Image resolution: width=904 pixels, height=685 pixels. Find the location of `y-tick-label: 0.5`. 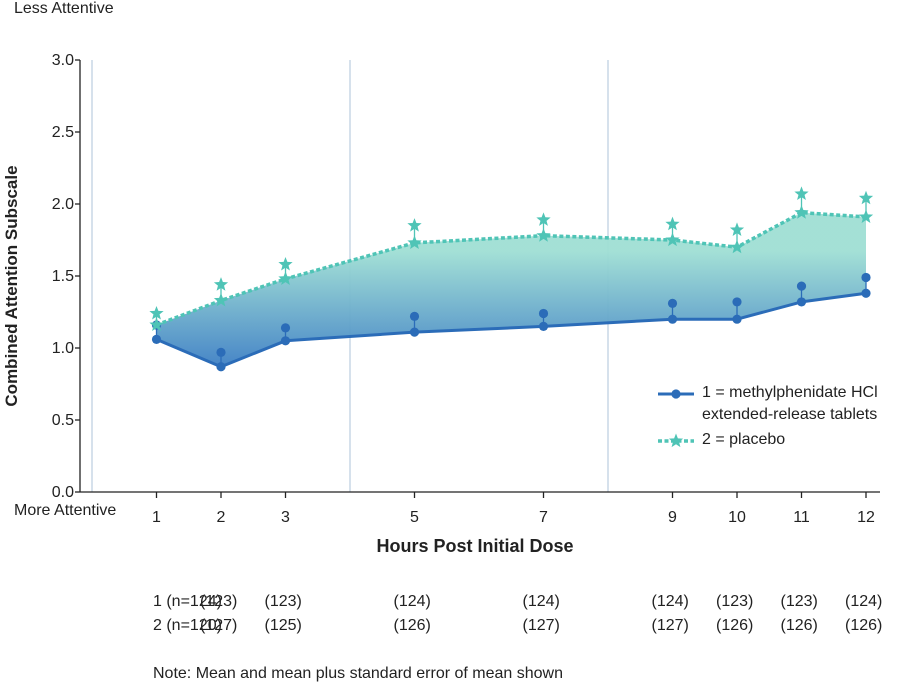

y-tick-label: 0.5 is located at coordinates (63, 420).